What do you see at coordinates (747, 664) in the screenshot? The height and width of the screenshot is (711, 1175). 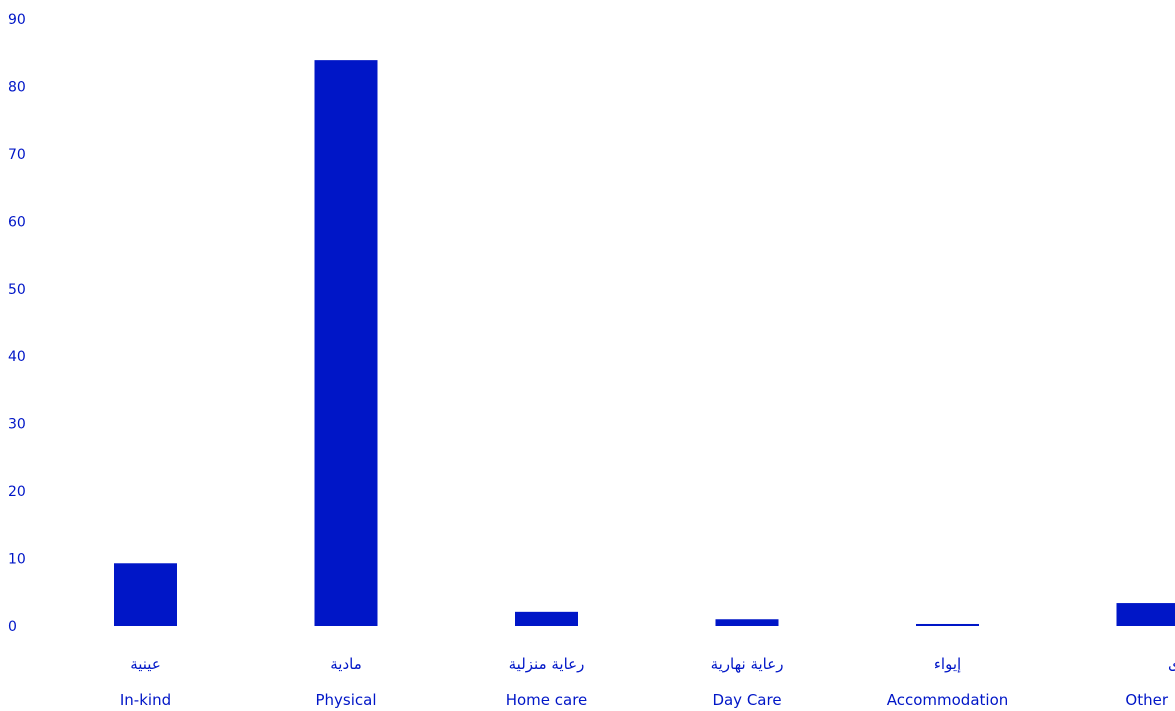 I see `x-category-label-ar: رعاية نهارية` at bounding box center [747, 664].